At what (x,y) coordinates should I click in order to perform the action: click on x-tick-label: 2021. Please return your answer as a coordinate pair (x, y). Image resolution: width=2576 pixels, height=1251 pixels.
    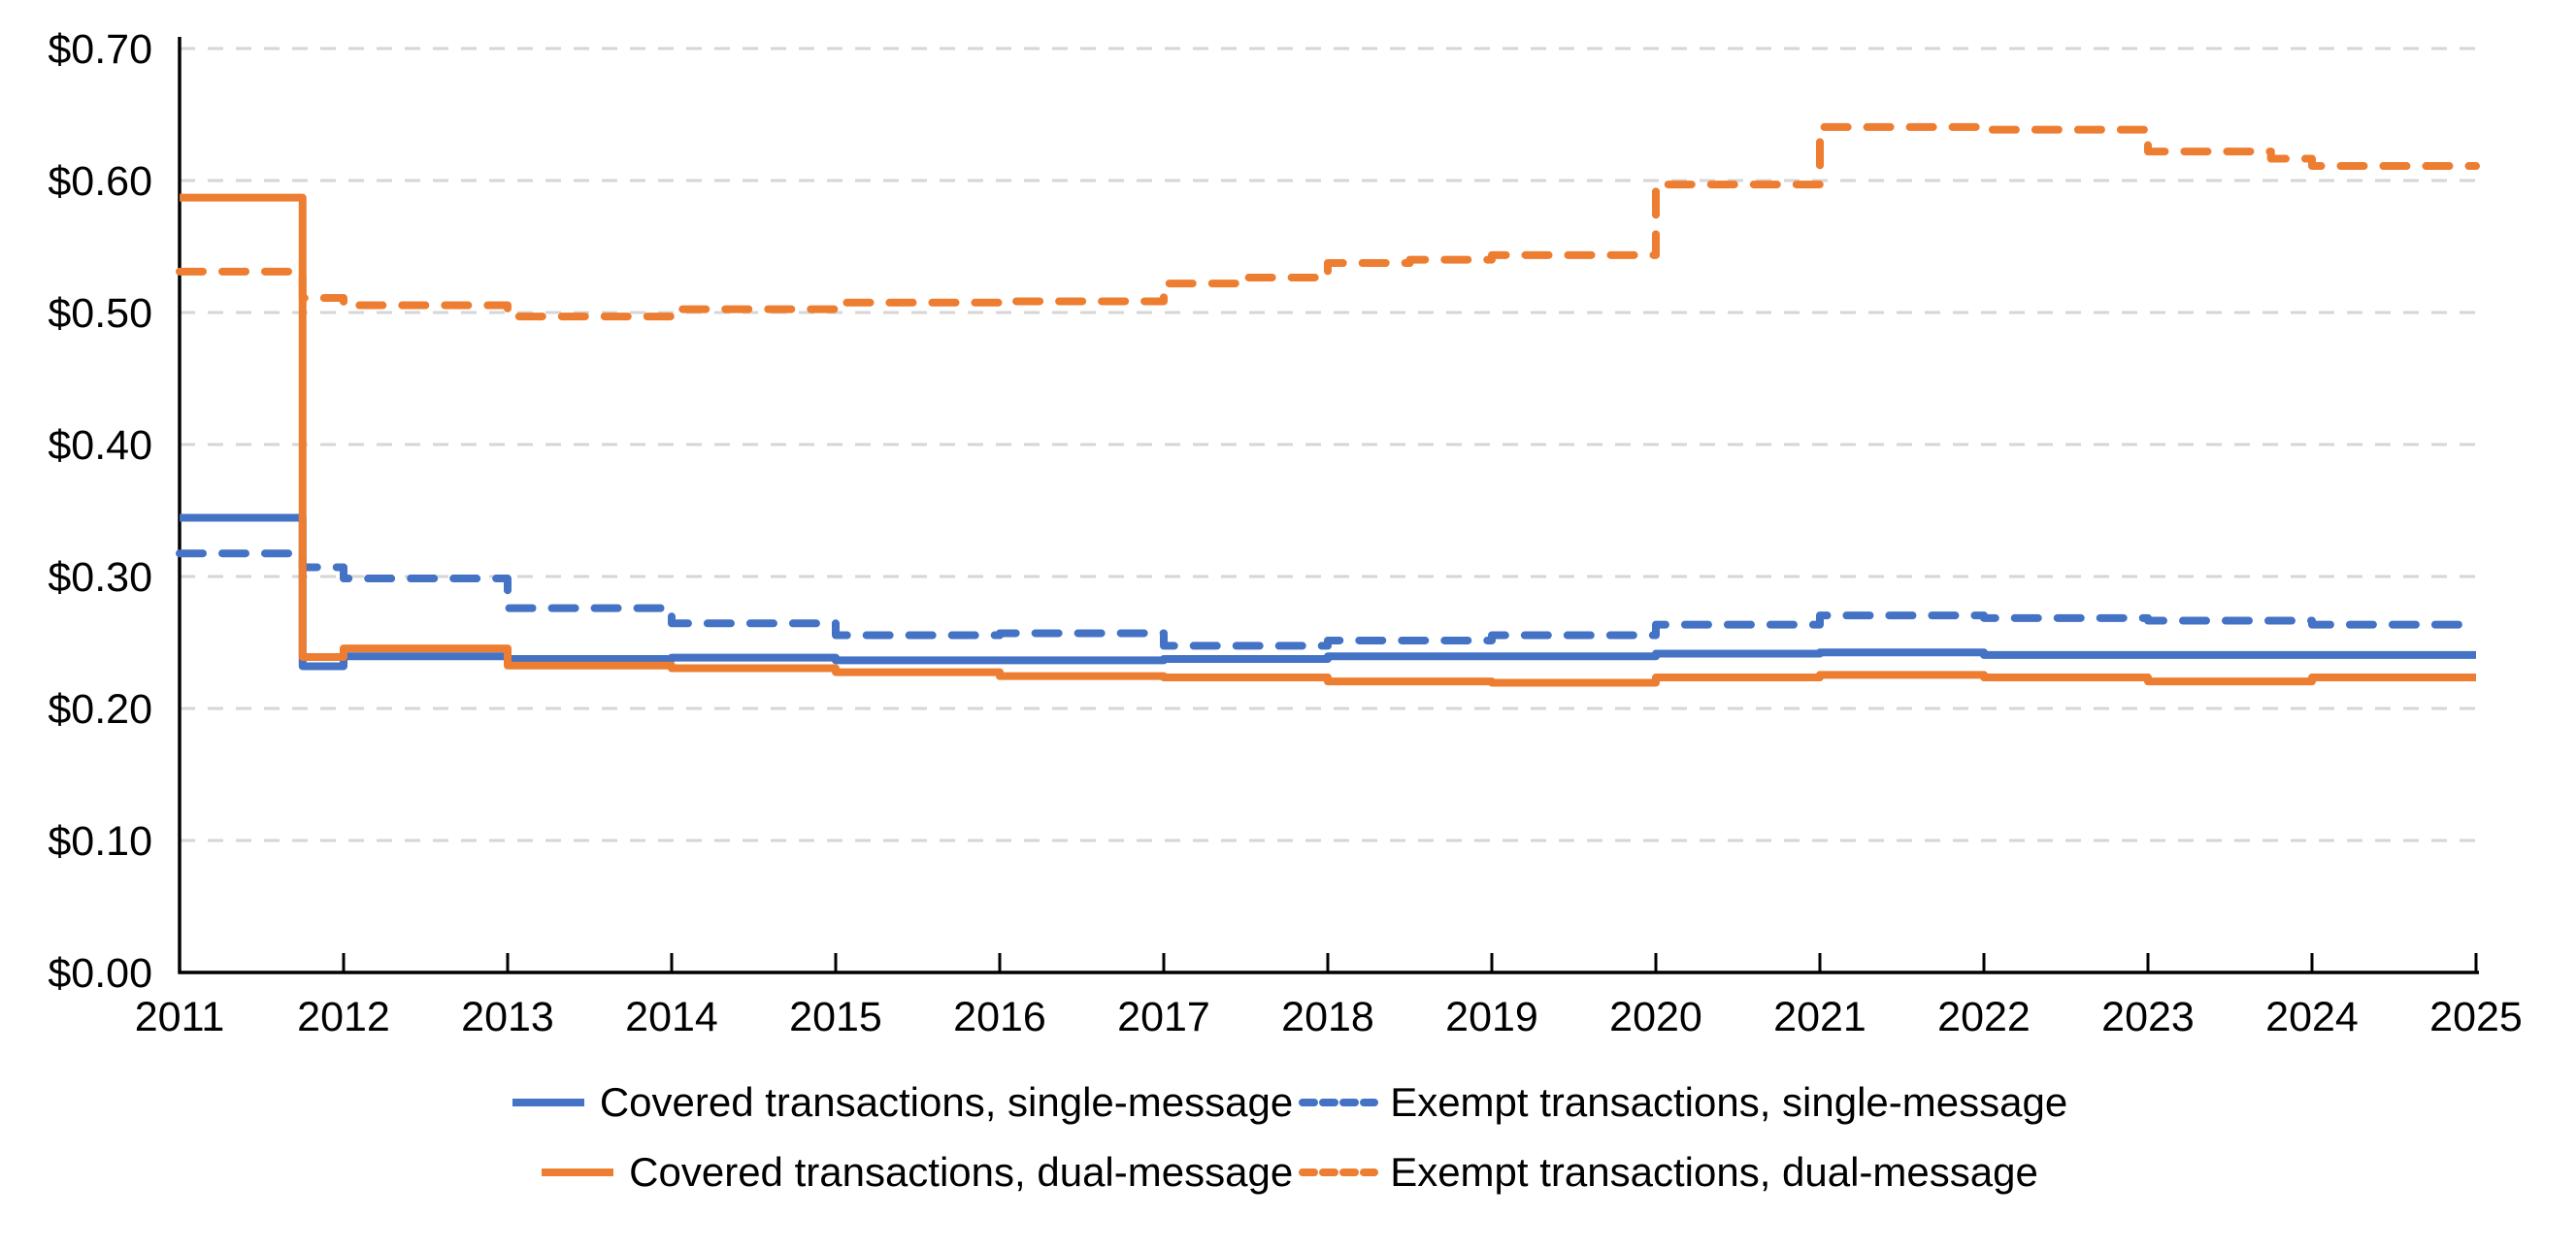
    Looking at the image, I should click on (1820, 1017).